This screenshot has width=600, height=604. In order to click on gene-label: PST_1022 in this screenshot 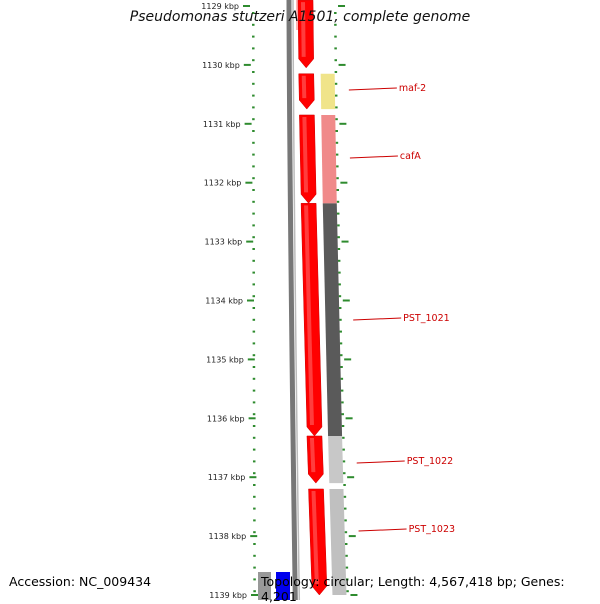, I will do `click(430, 461)`.